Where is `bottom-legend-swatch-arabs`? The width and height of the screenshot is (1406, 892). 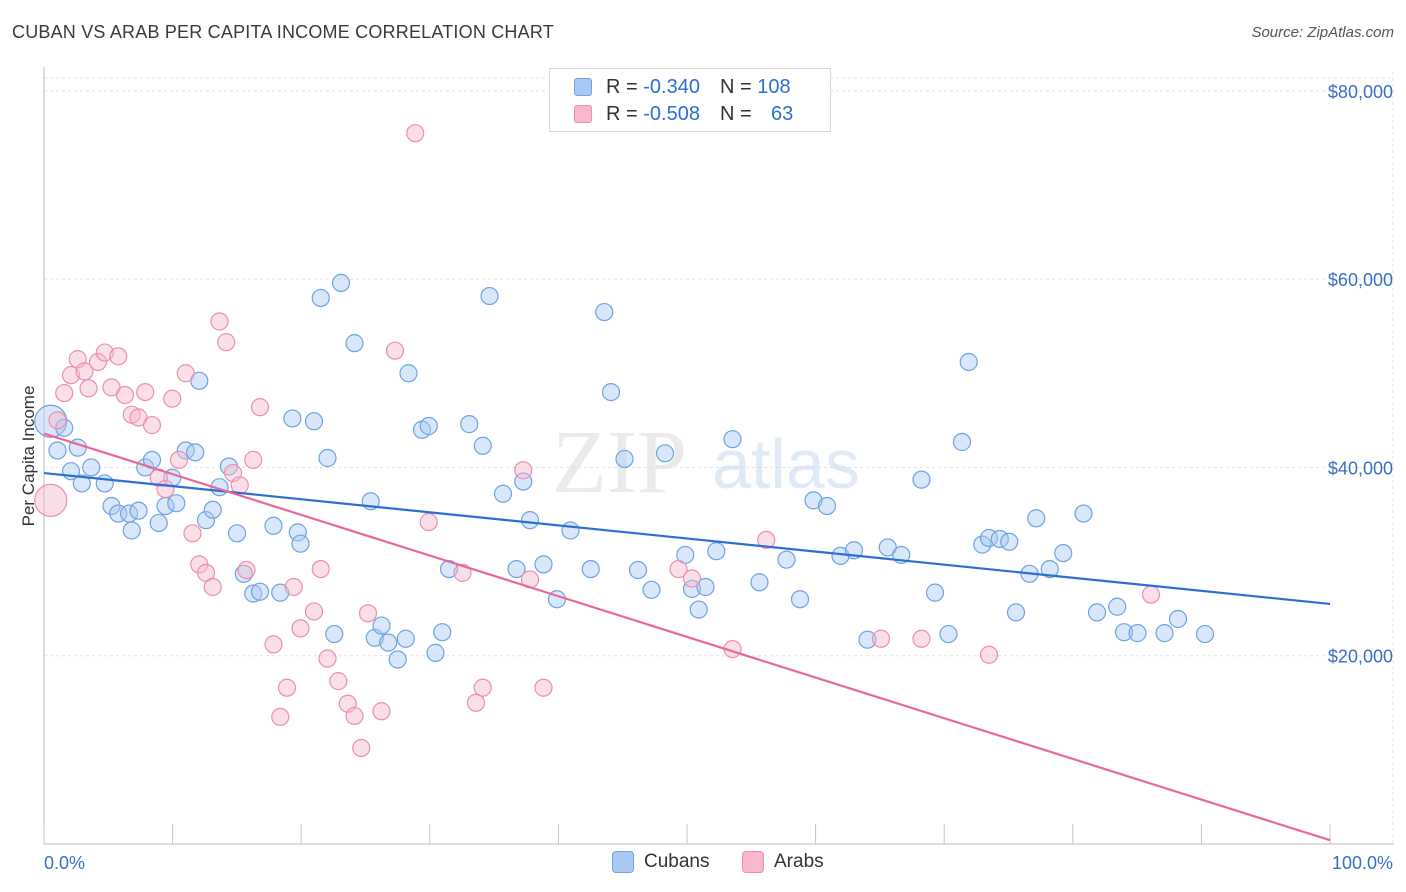
bottom-legend-swatch-arabs is located at coordinates (753, 862).